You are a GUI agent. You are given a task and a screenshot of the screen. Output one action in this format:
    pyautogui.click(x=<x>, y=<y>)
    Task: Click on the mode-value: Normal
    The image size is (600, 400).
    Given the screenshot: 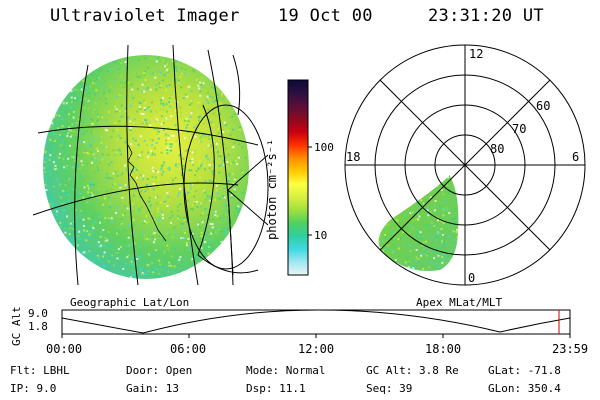 What is the action you would take?
    pyautogui.click(x=305, y=370)
    